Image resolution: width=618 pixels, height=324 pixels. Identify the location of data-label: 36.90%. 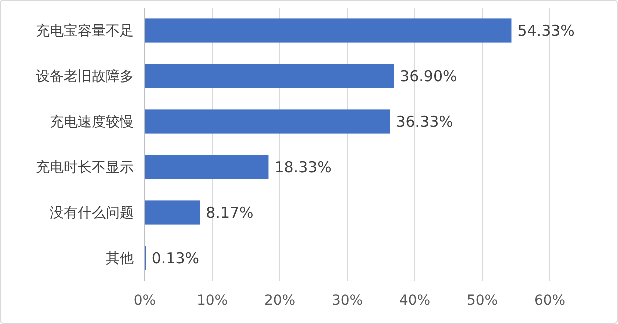
(429, 77).